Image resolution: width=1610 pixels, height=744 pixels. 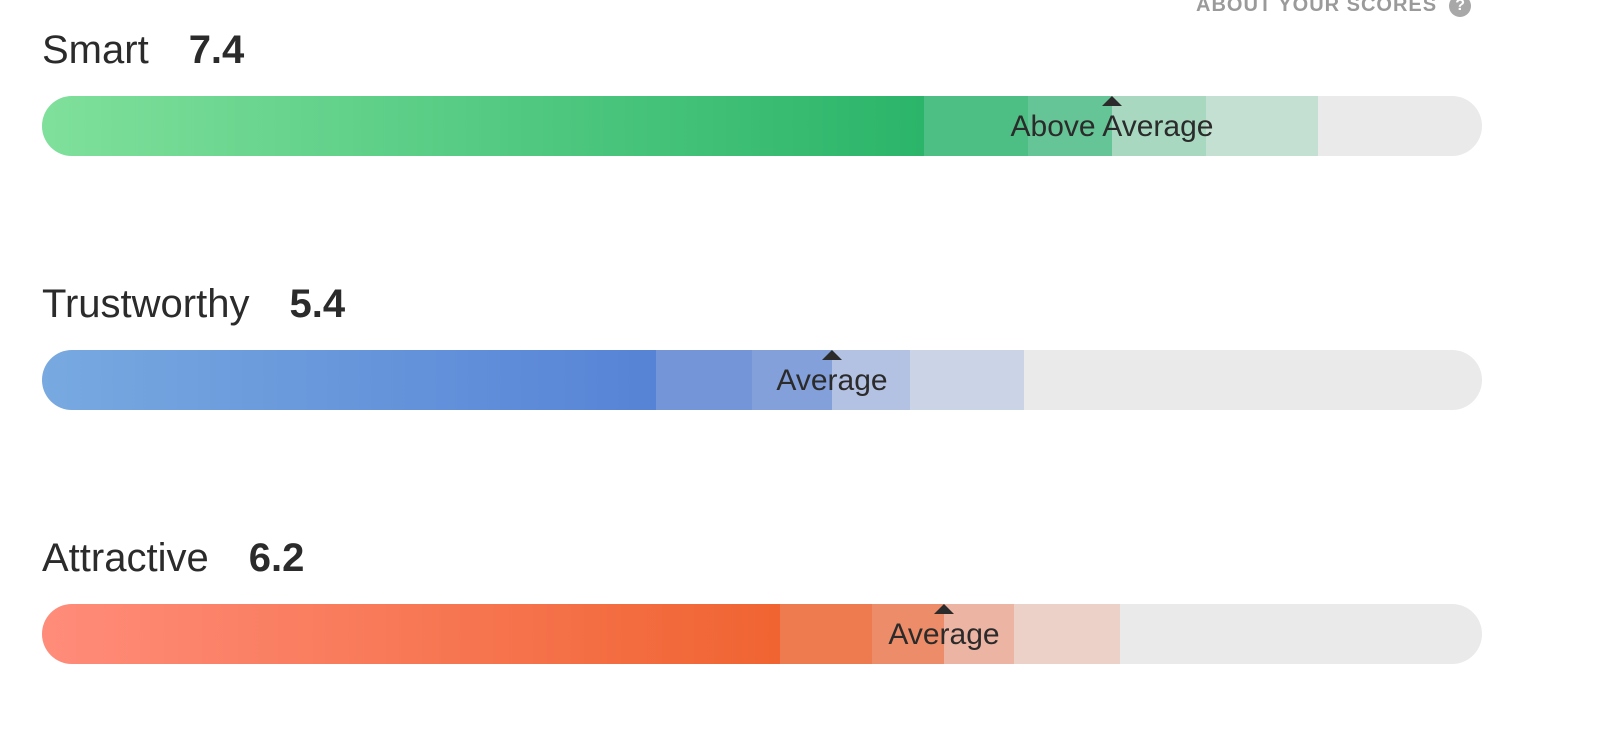 What do you see at coordinates (125, 558) in the screenshot?
I see `score-label-attractive: Attractive` at bounding box center [125, 558].